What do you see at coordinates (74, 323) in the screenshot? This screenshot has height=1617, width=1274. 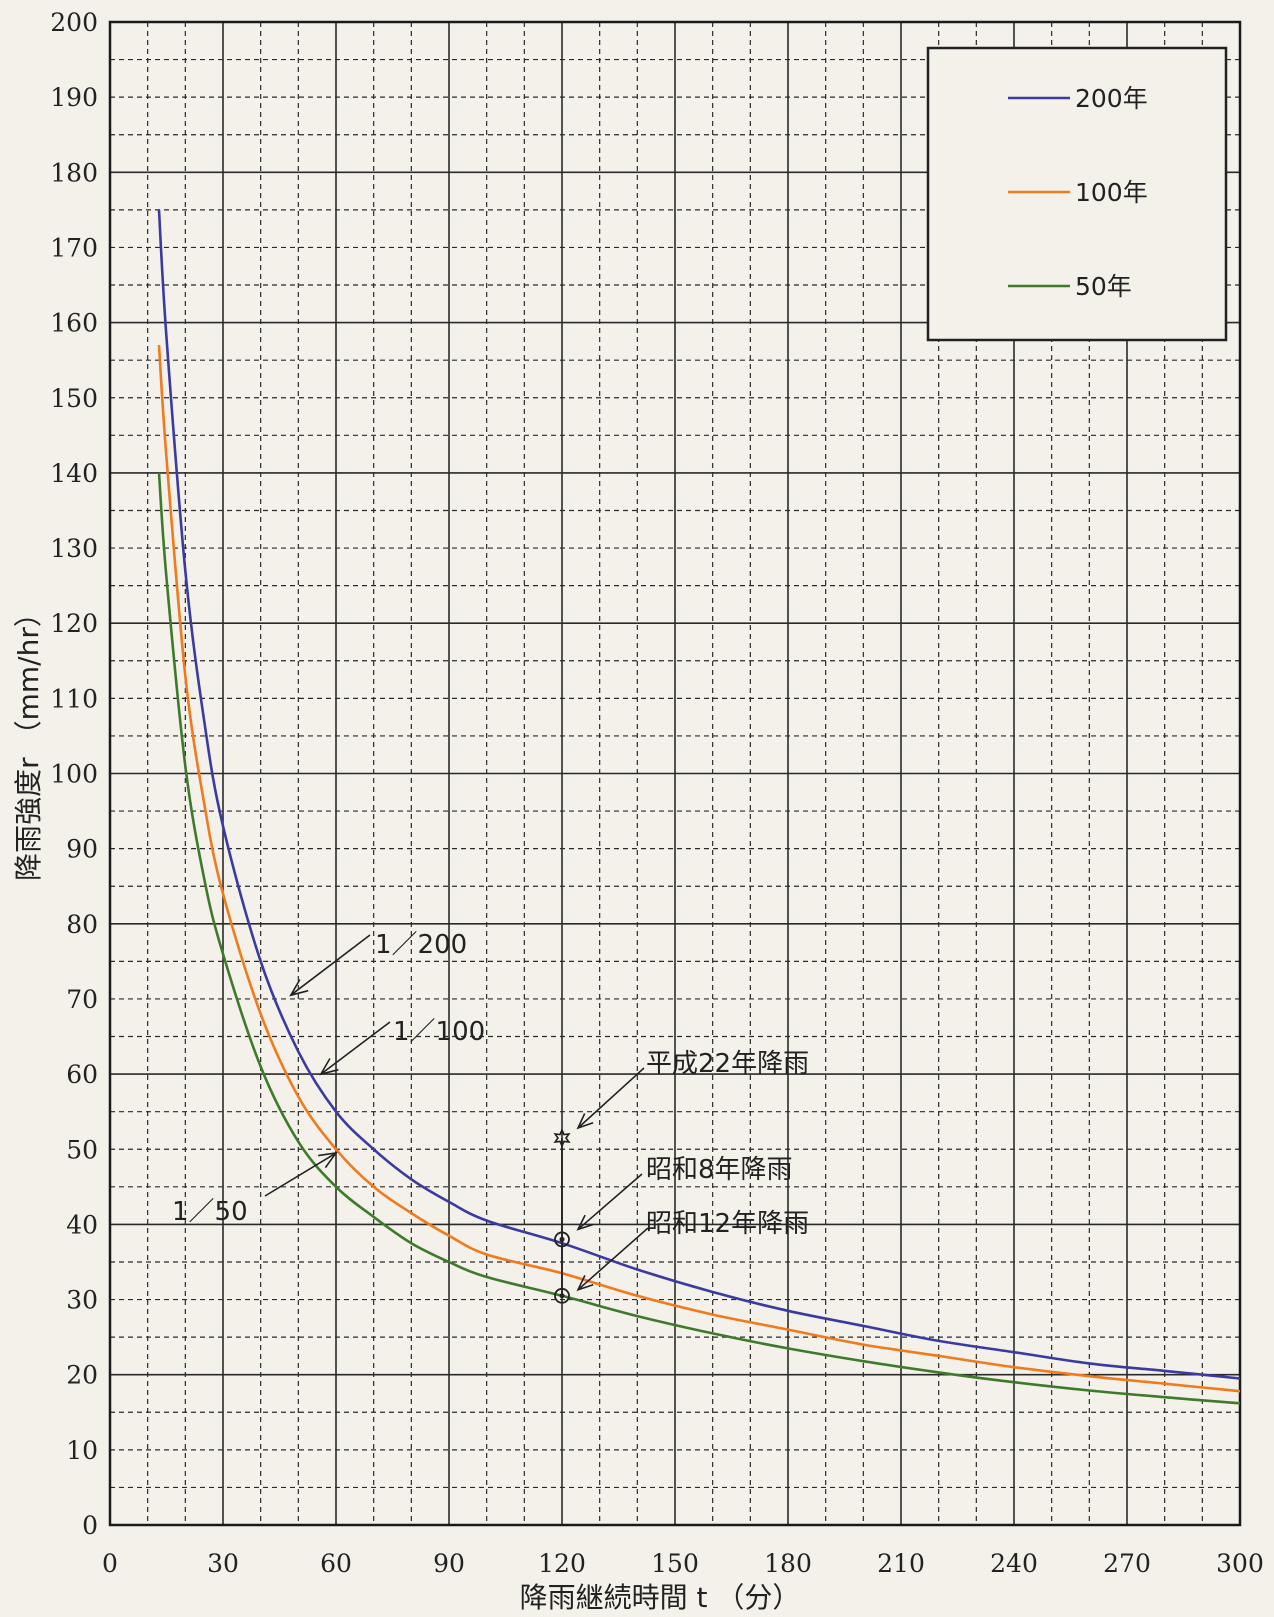 I see `y-tick-label: 160` at bounding box center [74, 323].